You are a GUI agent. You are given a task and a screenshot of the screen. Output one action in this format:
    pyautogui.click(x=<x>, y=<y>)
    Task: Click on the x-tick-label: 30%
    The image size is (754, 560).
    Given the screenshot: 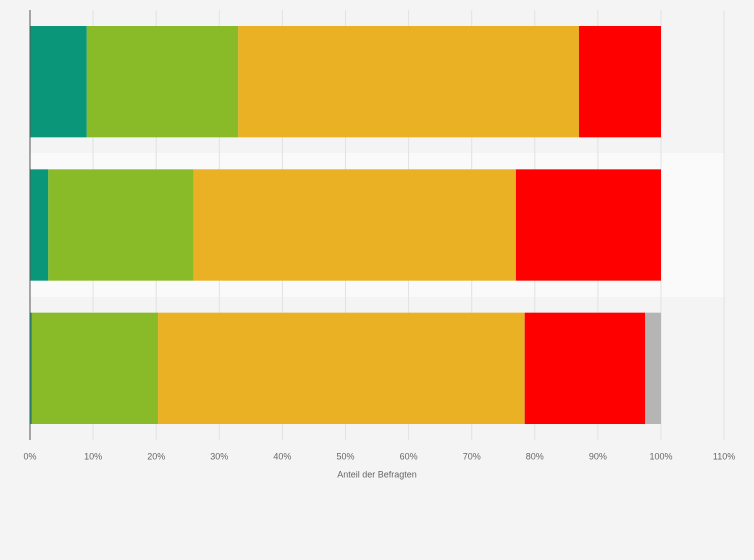 What is the action you would take?
    pyautogui.click(x=219, y=456)
    